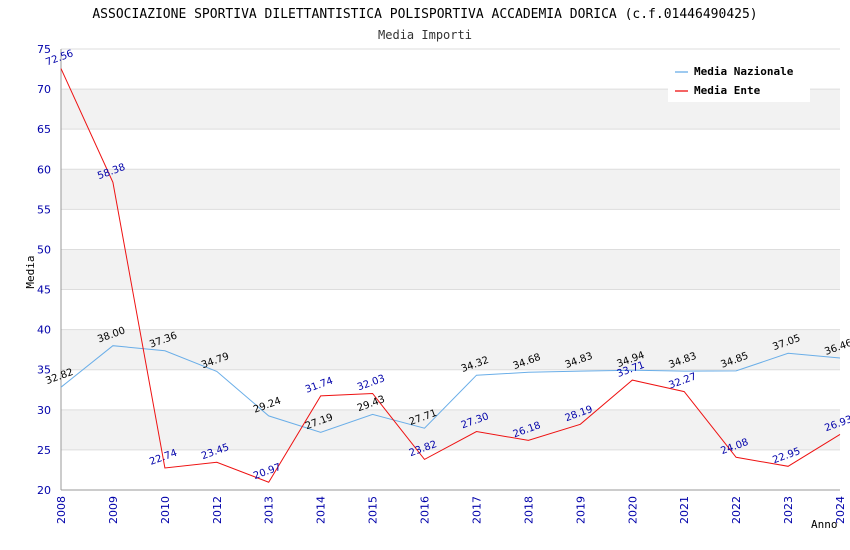 The image size is (850, 550). I want to click on x-tick-label: 2019, so click(580, 510).